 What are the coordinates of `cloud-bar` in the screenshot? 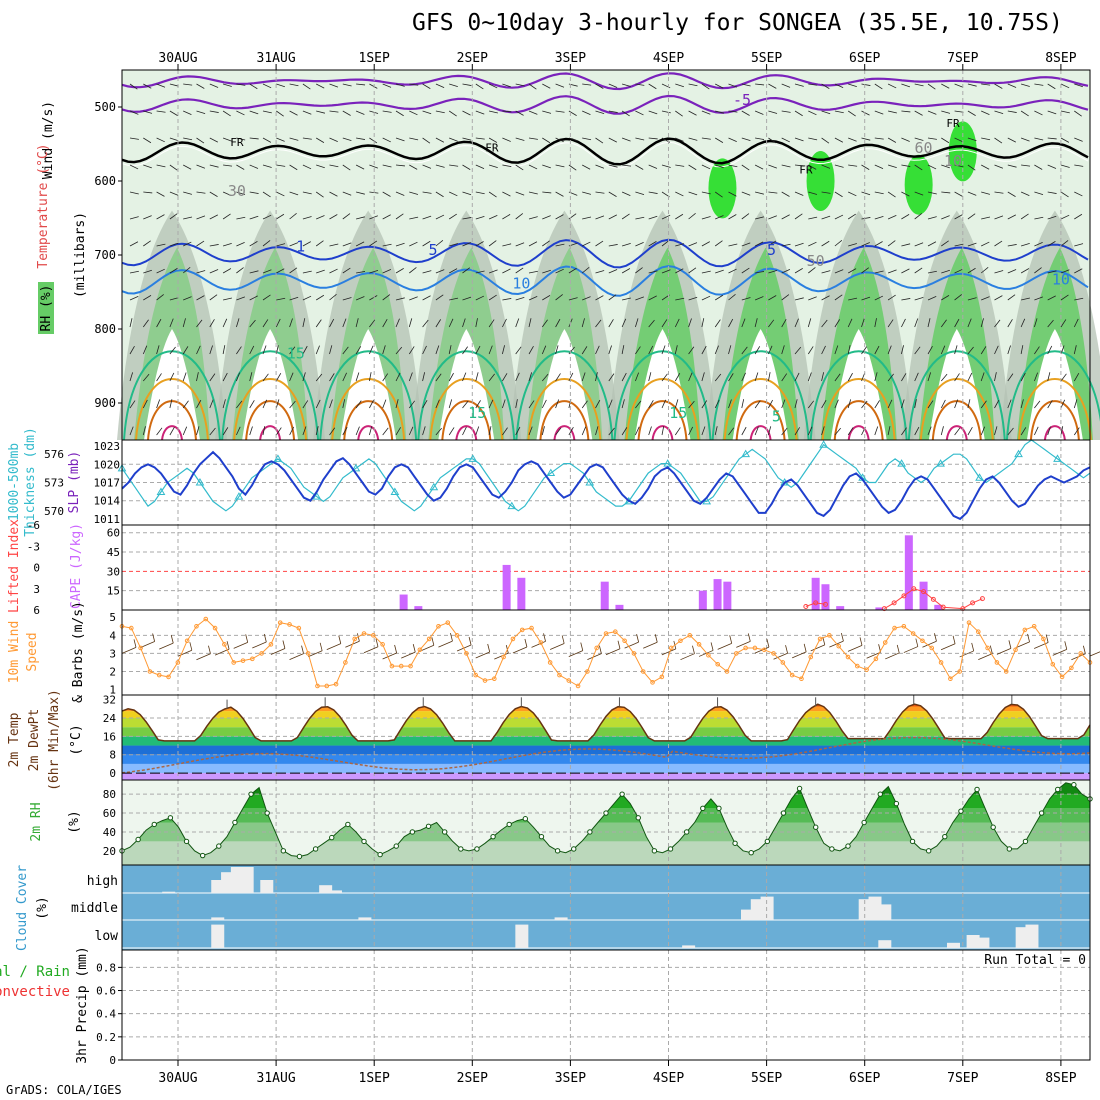 It's located at (522, 936).